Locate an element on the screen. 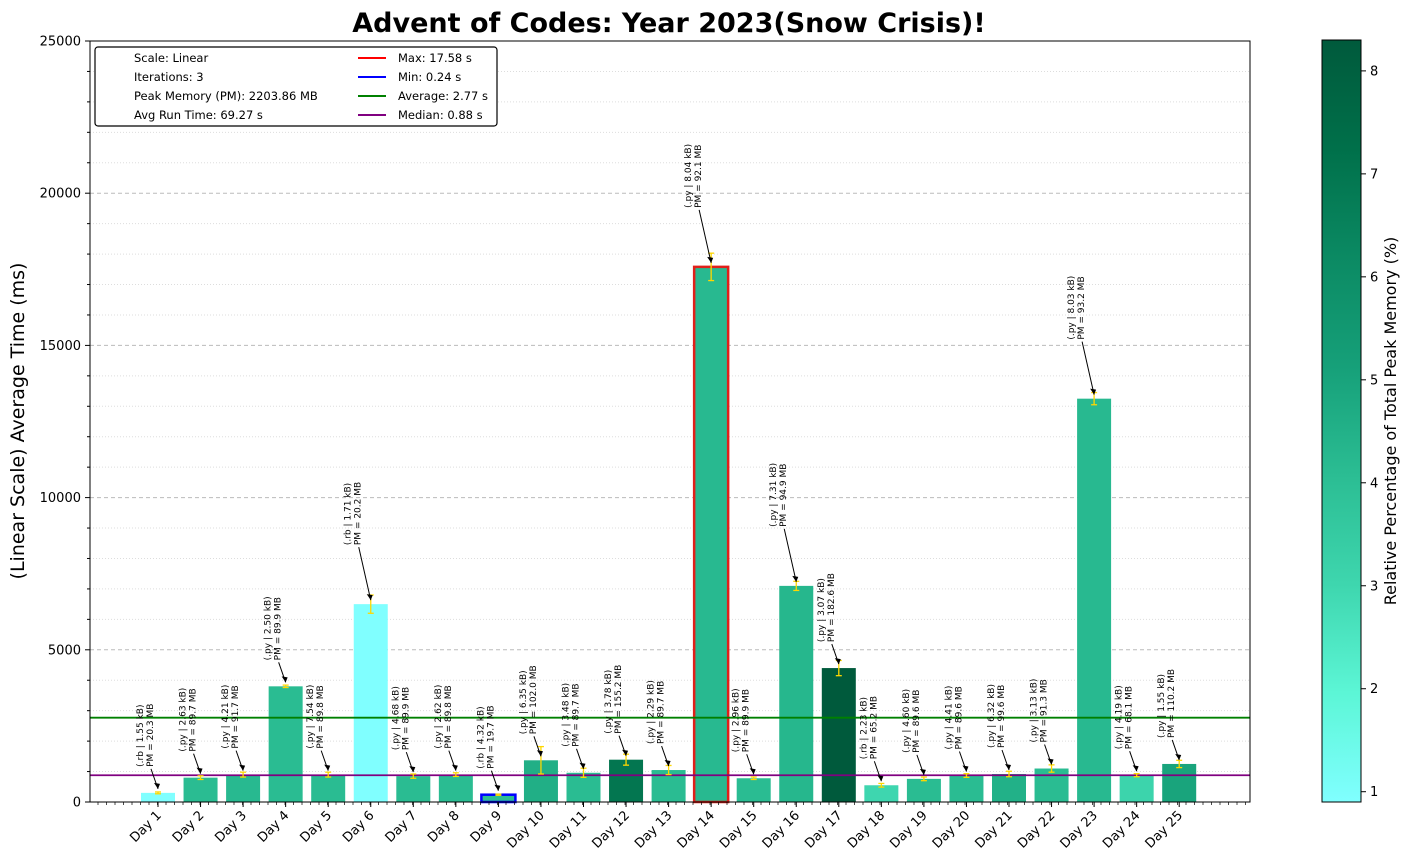  colorbar-tick-label: 3 is located at coordinates (1374, 586).